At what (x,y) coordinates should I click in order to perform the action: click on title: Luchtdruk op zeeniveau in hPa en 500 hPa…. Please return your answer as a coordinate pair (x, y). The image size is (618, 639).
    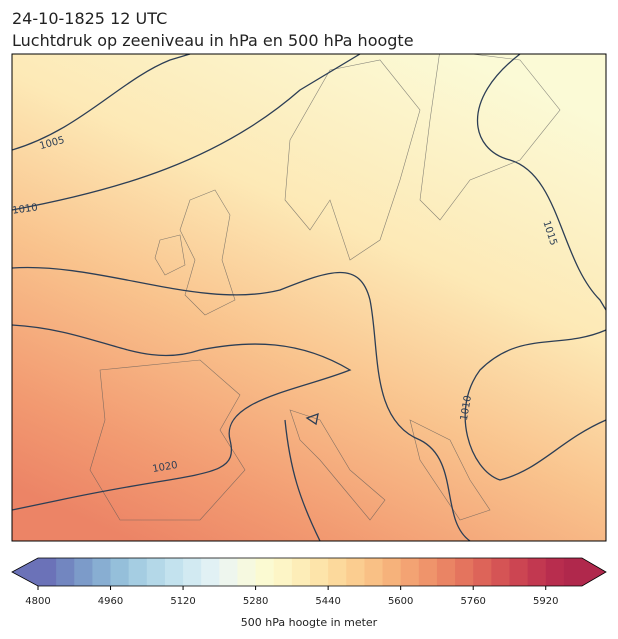
    Looking at the image, I should click on (213, 40).